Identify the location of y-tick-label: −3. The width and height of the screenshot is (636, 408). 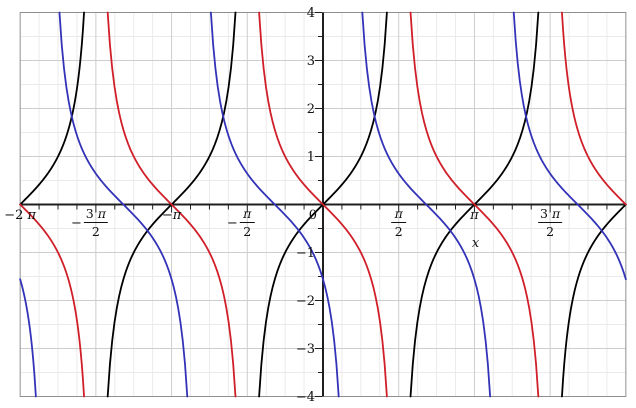
(305, 349).